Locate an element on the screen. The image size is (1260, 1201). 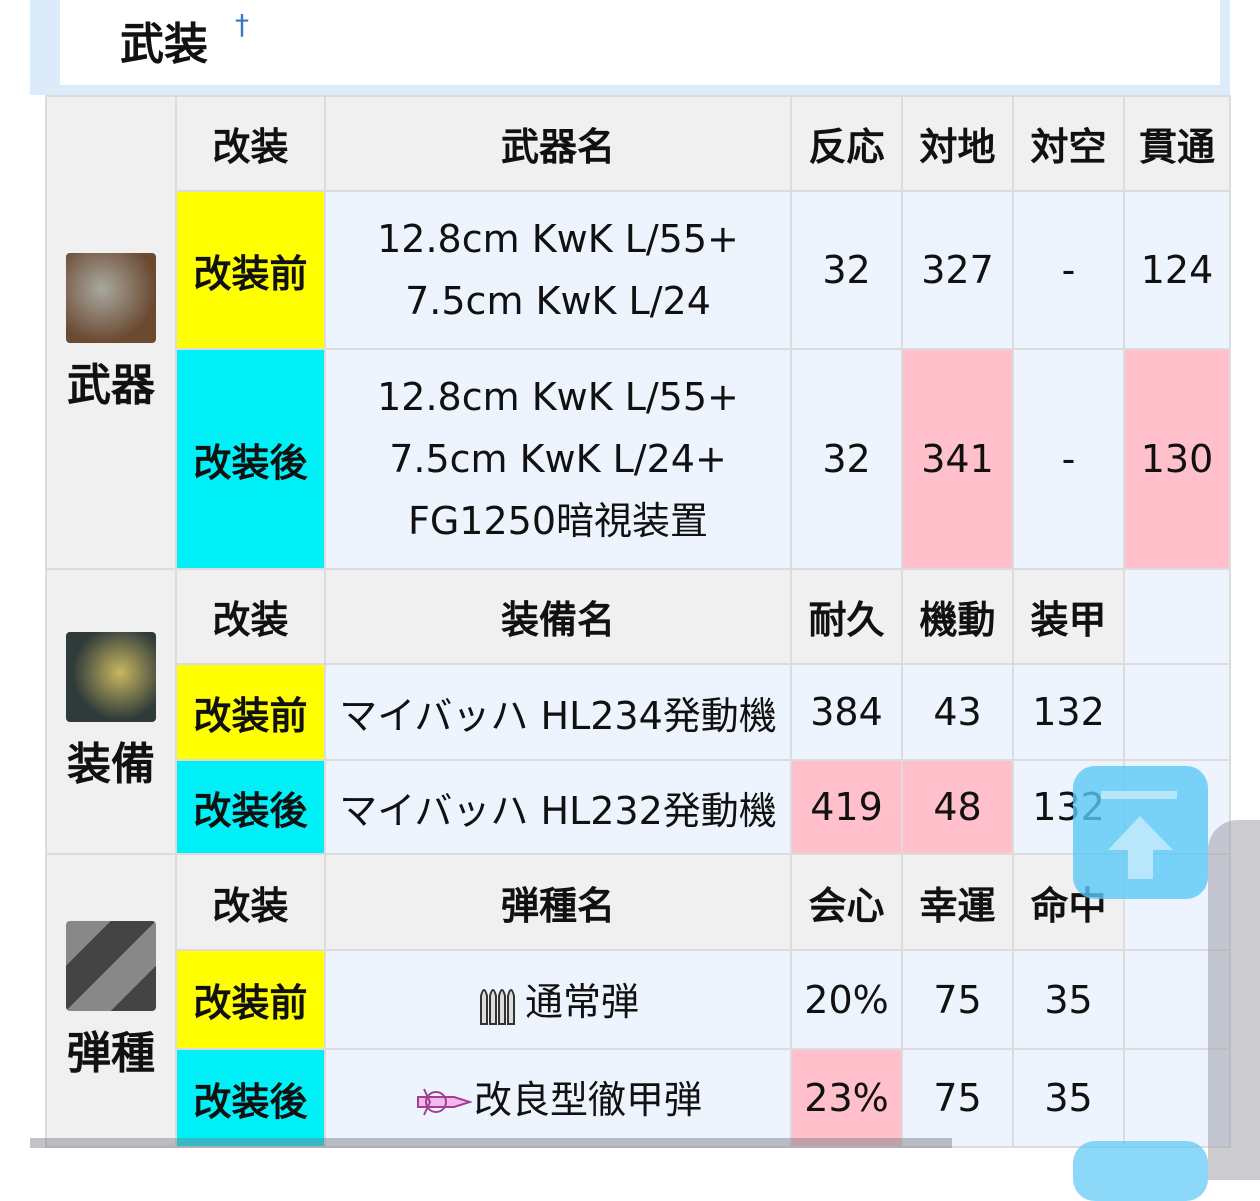
table-row: 改装後 マイバッハ HL232発動機 419 48 132 is located at coordinates (638, 807).